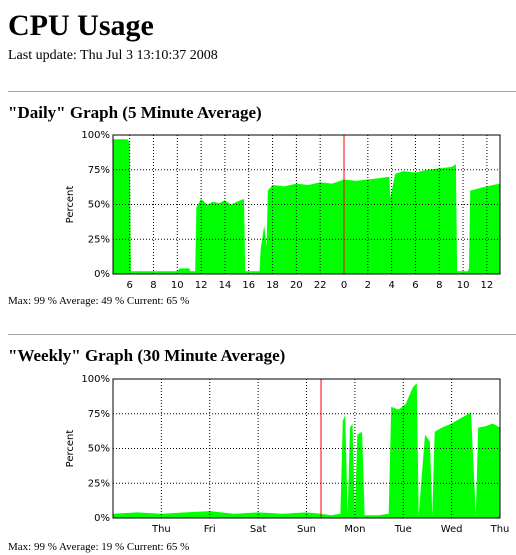 This screenshot has height=555, width=516. Describe the element at coordinates (99, 547) in the screenshot. I see `weekly-stats: Max: 99 % Average: 19 % Current: 65 %` at that location.